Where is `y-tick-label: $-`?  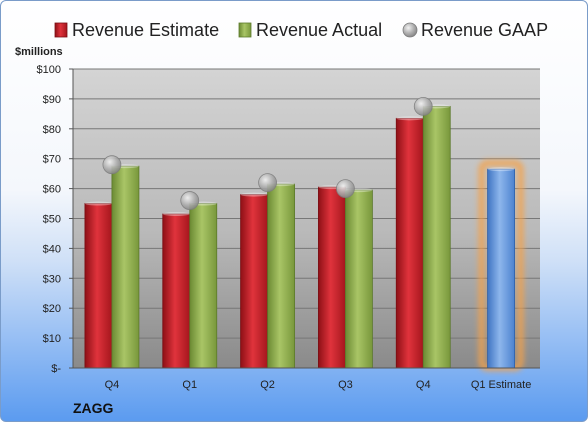 y-tick-label: $- is located at coordinates (56, 369).